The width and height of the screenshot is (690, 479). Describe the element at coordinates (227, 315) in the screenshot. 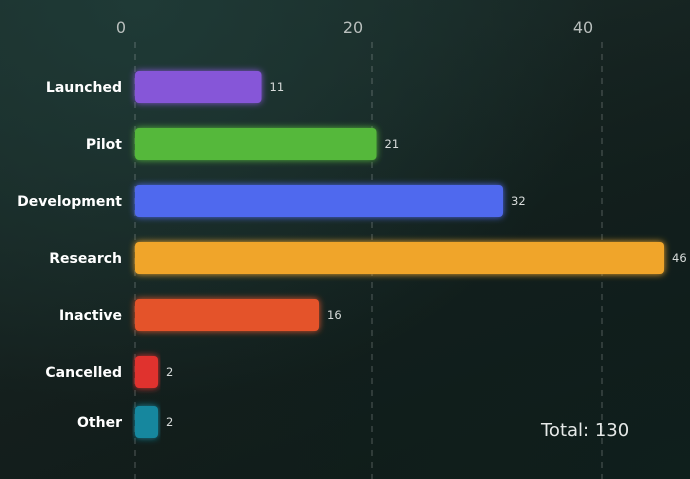

I see `bar-inactive` at that location.